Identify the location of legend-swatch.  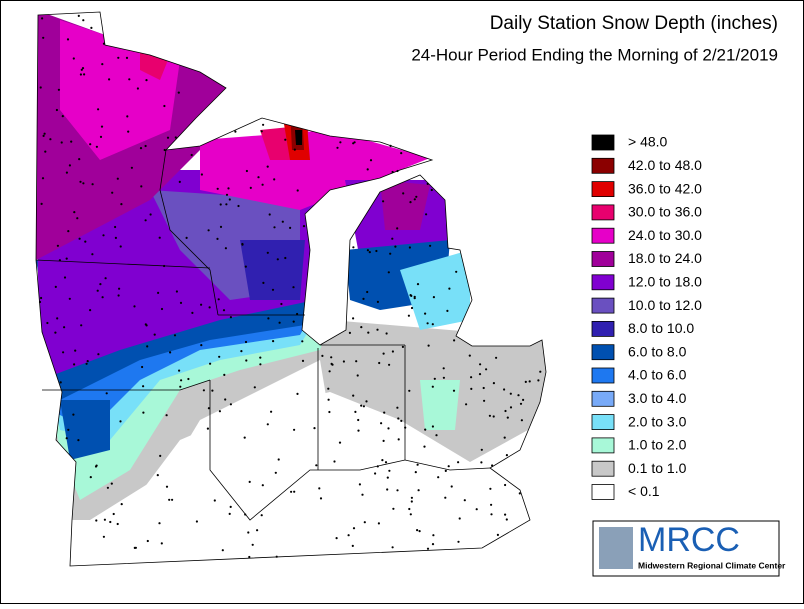
(603, 398).